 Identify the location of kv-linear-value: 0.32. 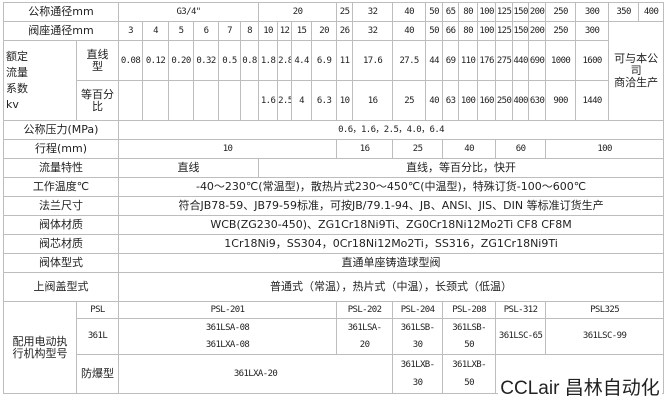
(206, 60).